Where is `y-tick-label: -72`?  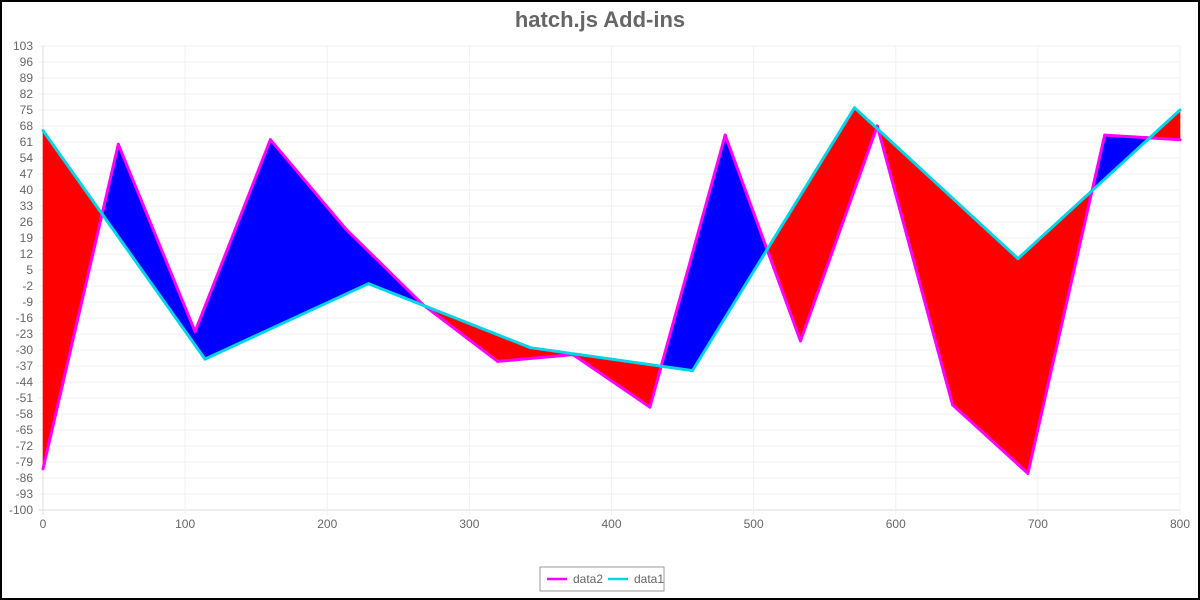 y-tick-label: -72 is located at coordinates (25, 446).